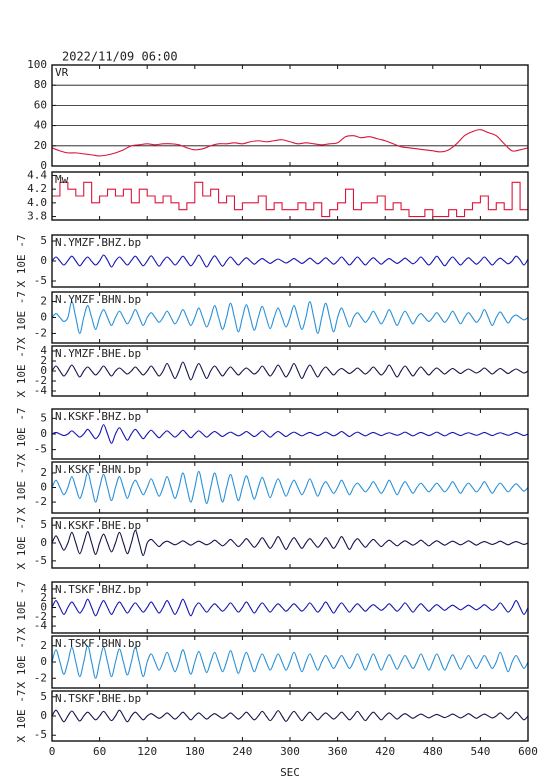 The height and width of the screenshot is (781, 554). Describe the element at coordinates (480, 751) in the screenshot. I see `x-tick-label: 540` at that location.